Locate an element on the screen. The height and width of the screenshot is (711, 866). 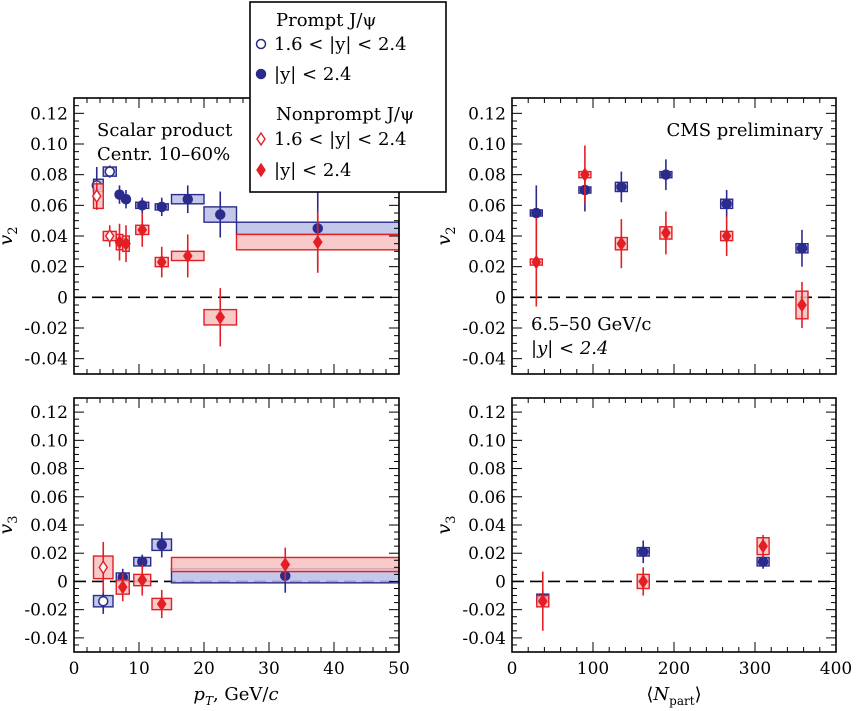
annotation-centrality: Centr. 10–60% is located at coordinates (163, 154).